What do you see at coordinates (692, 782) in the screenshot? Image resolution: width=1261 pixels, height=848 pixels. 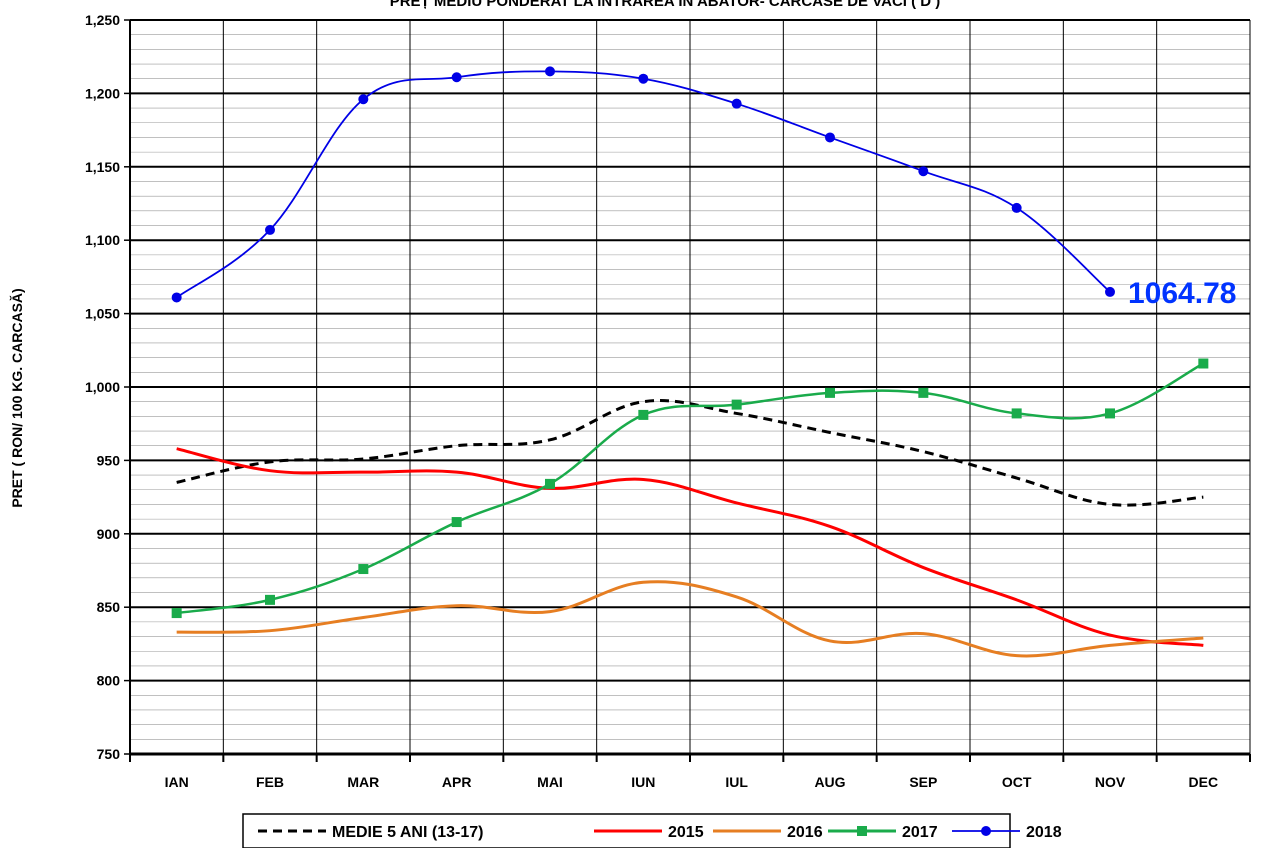 I see `x-tick-labels: IAN FEB MAR APR MAI IUN IUL AUG SEP OCT NOV DEC` at bounding box center [692, 782].